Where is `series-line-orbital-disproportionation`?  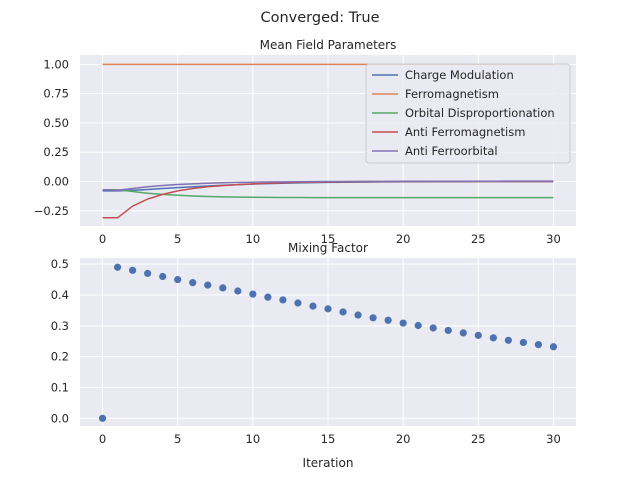
series-line-orbital-disproportionation is located at coordinates (328, 193).